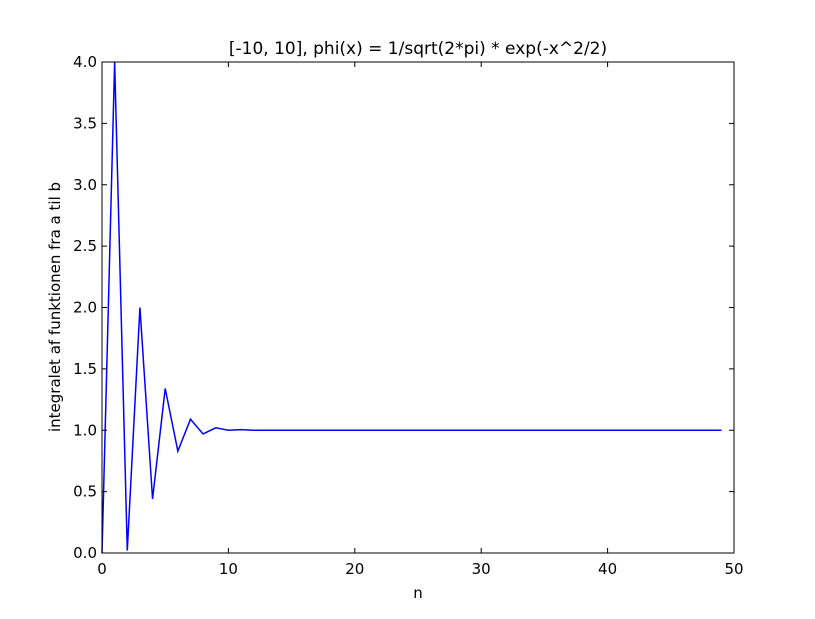  I want to click on x-tick-label: 10, so click(228, 569).